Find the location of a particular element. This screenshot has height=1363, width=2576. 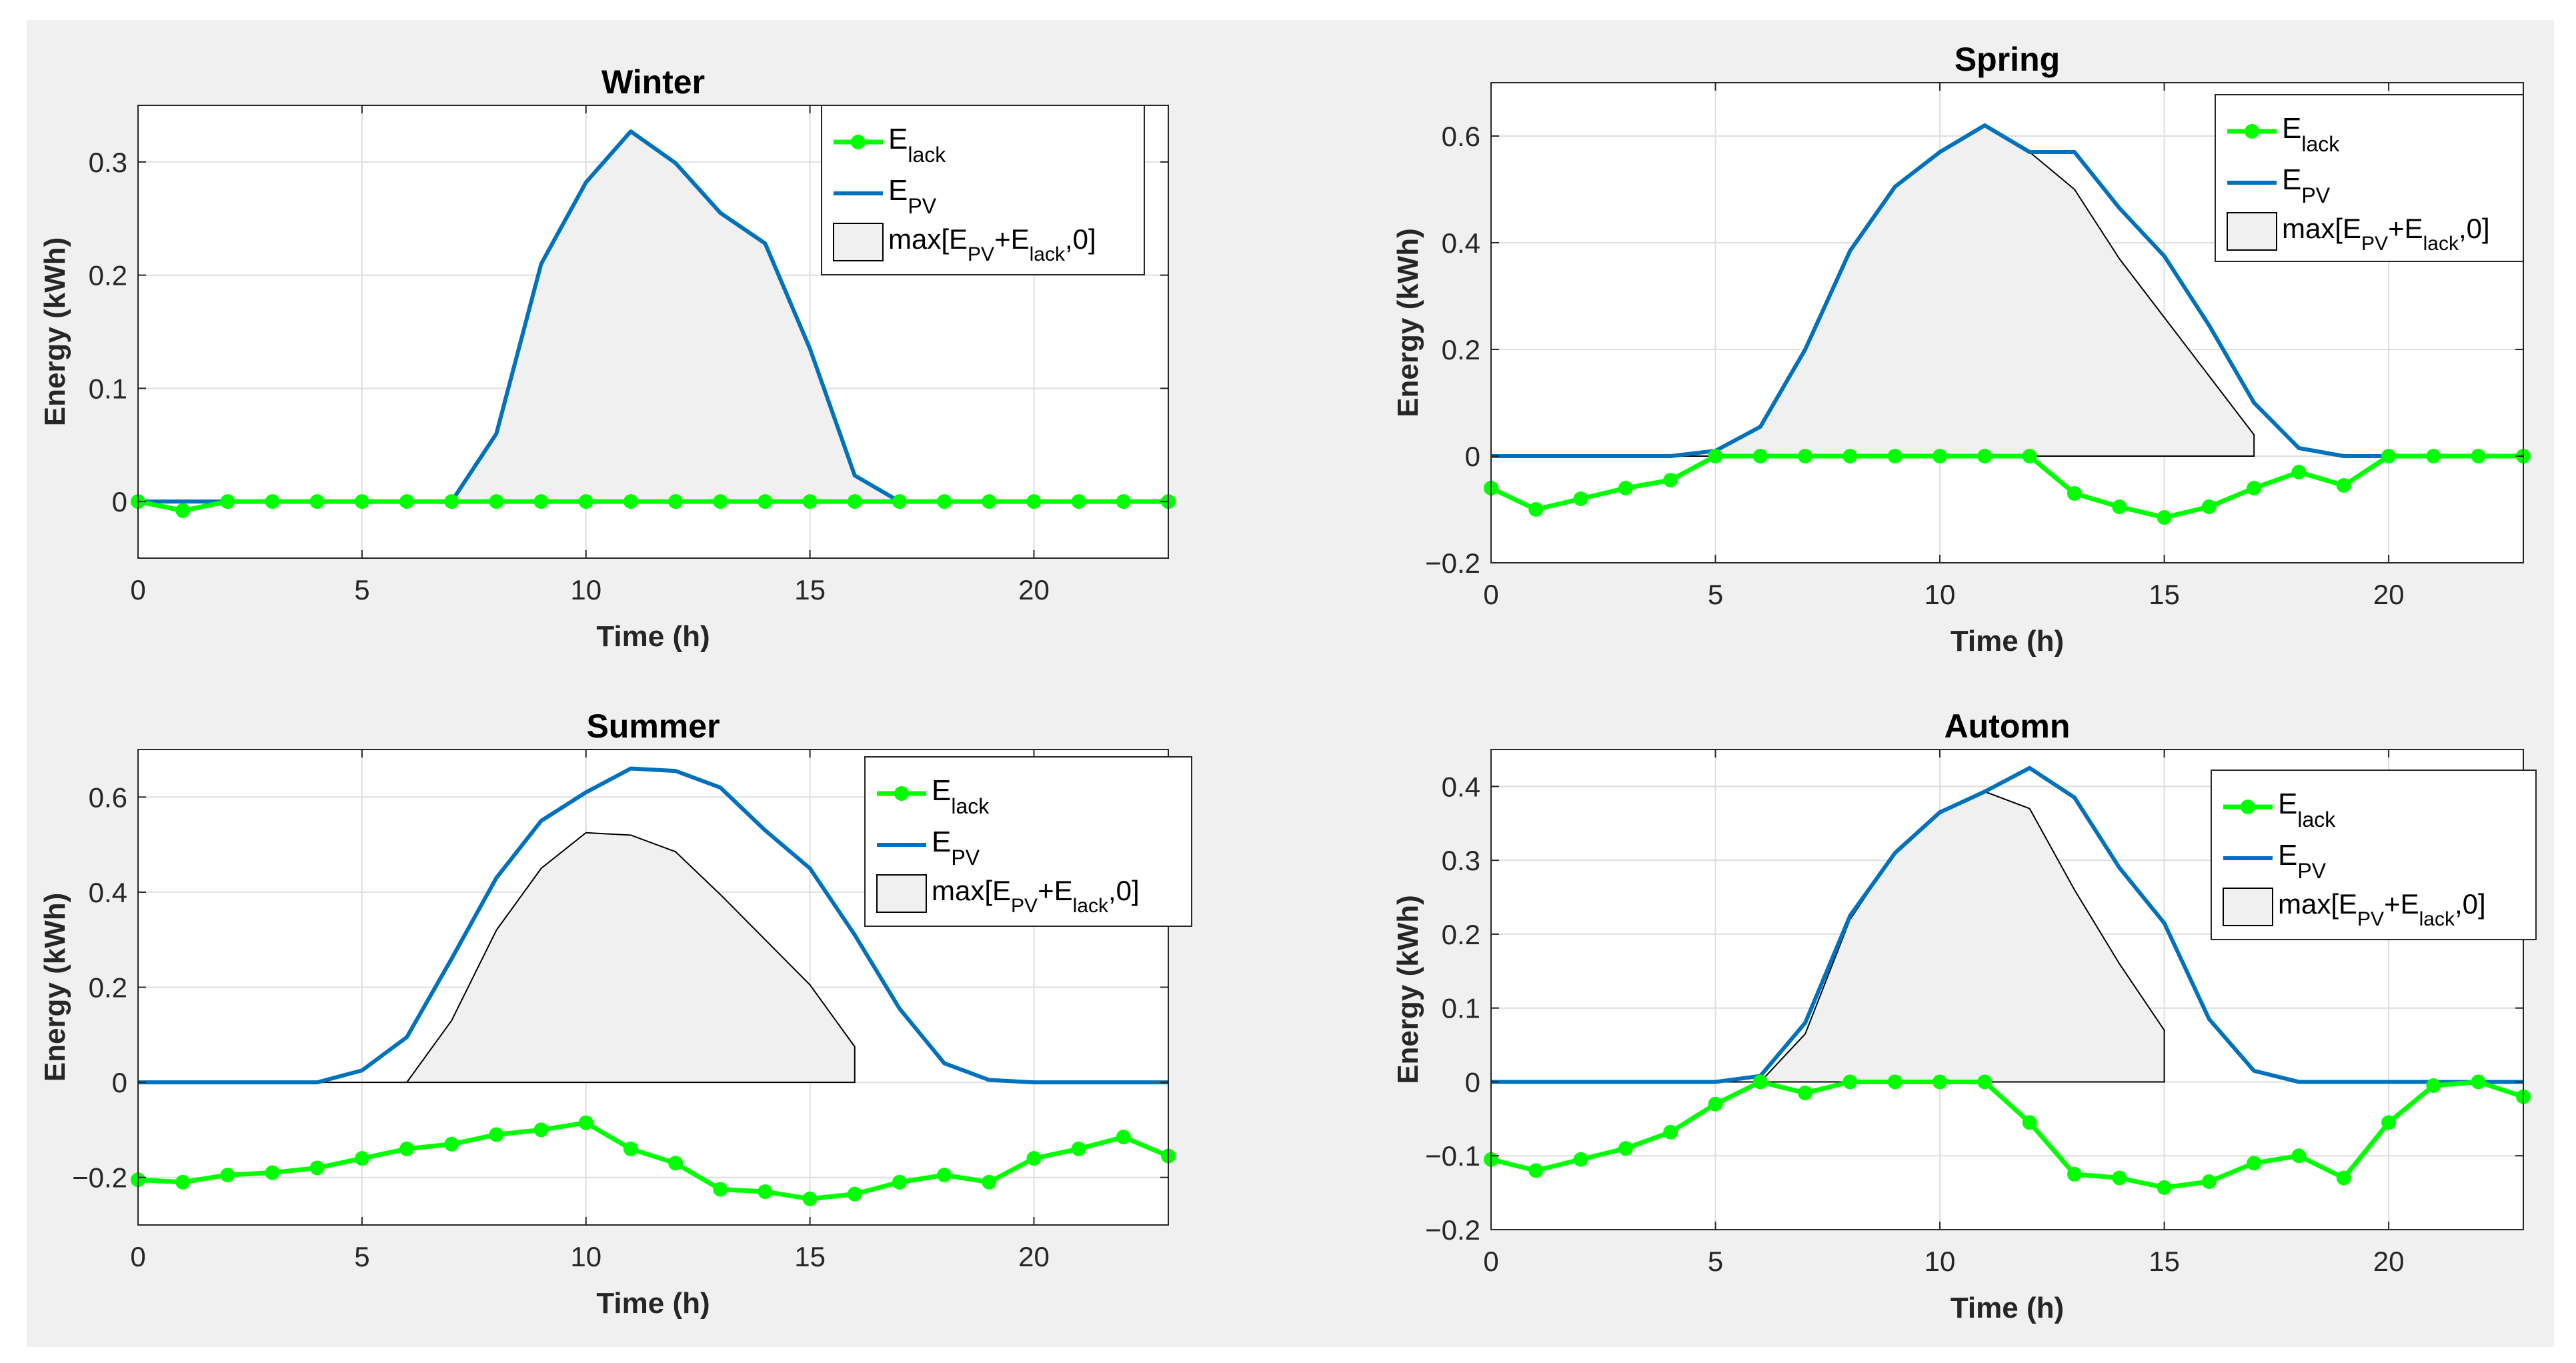

winter-legend-fill-label: max[EPV+Elack,0] is located at coordinates (992, 244).